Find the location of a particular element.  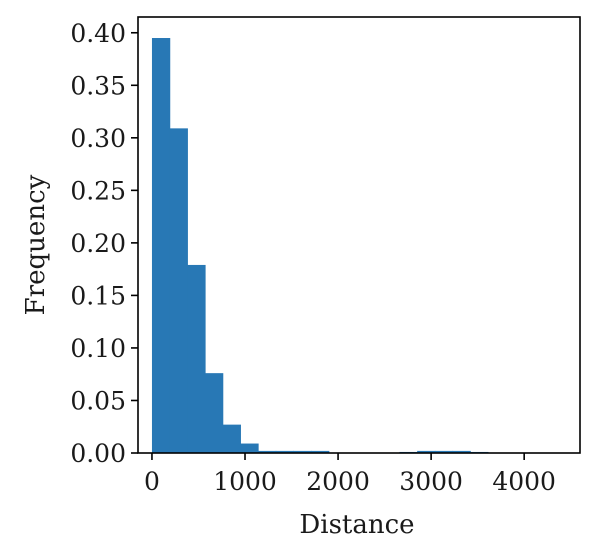

y-tick-label: 0.10 is located at coordinates (98, 348).